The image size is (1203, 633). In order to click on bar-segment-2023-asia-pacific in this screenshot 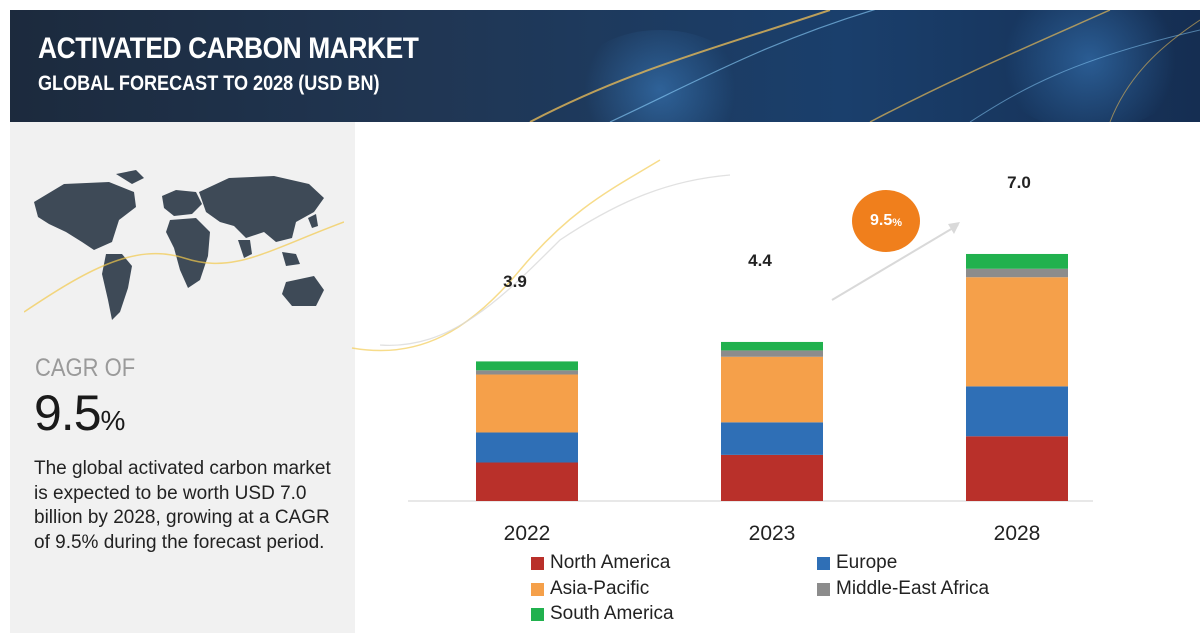, I will do `click(772, 389)`.